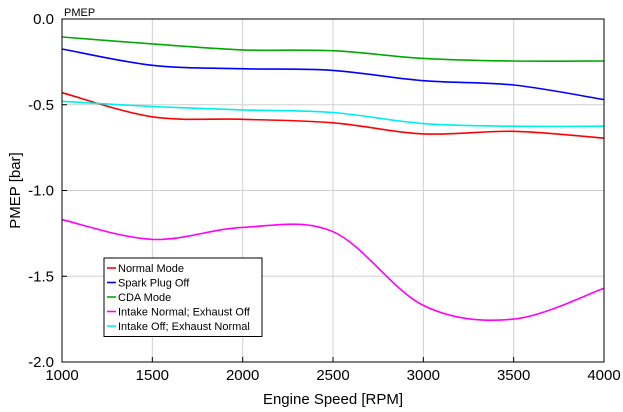 The width and height of the screenshot is (623, 412). I want to click on y-tick-label: -1.0, so click(41, 191).